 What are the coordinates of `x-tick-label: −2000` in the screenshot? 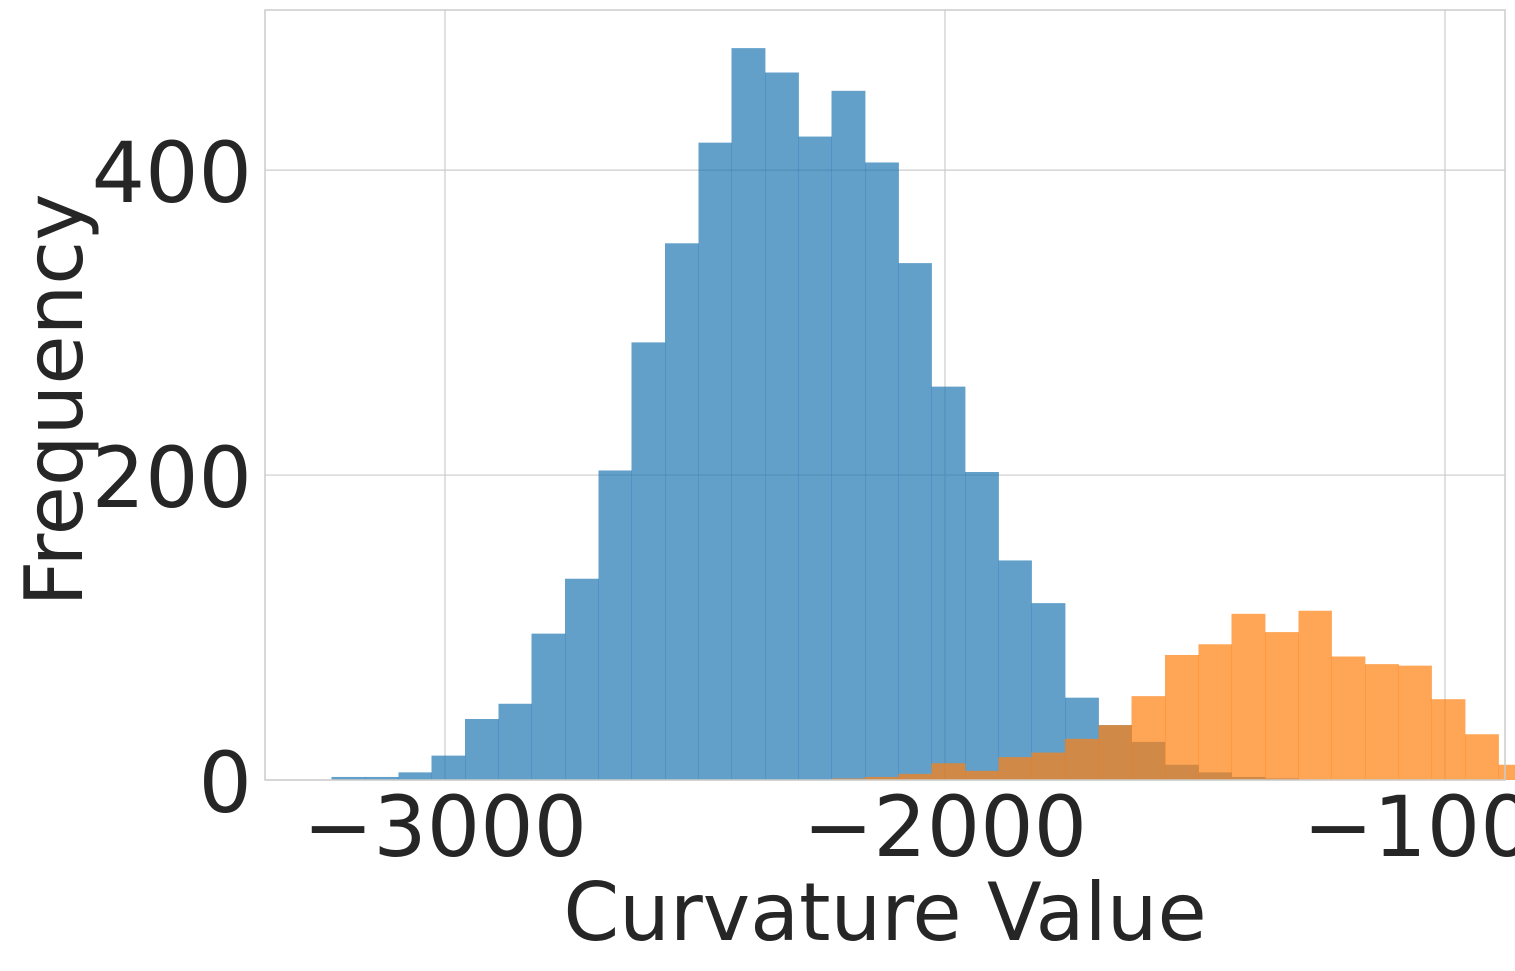 It's located at (945, 827).